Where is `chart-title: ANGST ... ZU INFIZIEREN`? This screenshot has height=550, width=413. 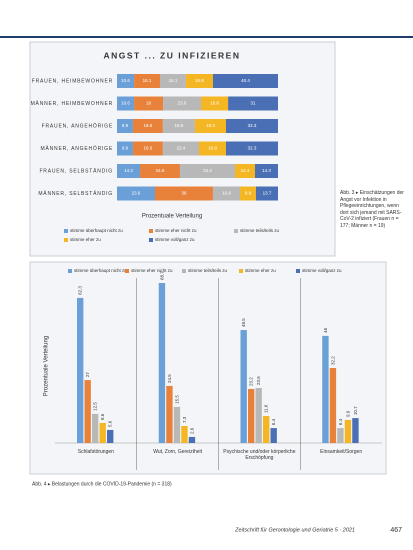 chart-title: ANGST ... ZU INFIZIEREN is located at coordinates (172, 55).